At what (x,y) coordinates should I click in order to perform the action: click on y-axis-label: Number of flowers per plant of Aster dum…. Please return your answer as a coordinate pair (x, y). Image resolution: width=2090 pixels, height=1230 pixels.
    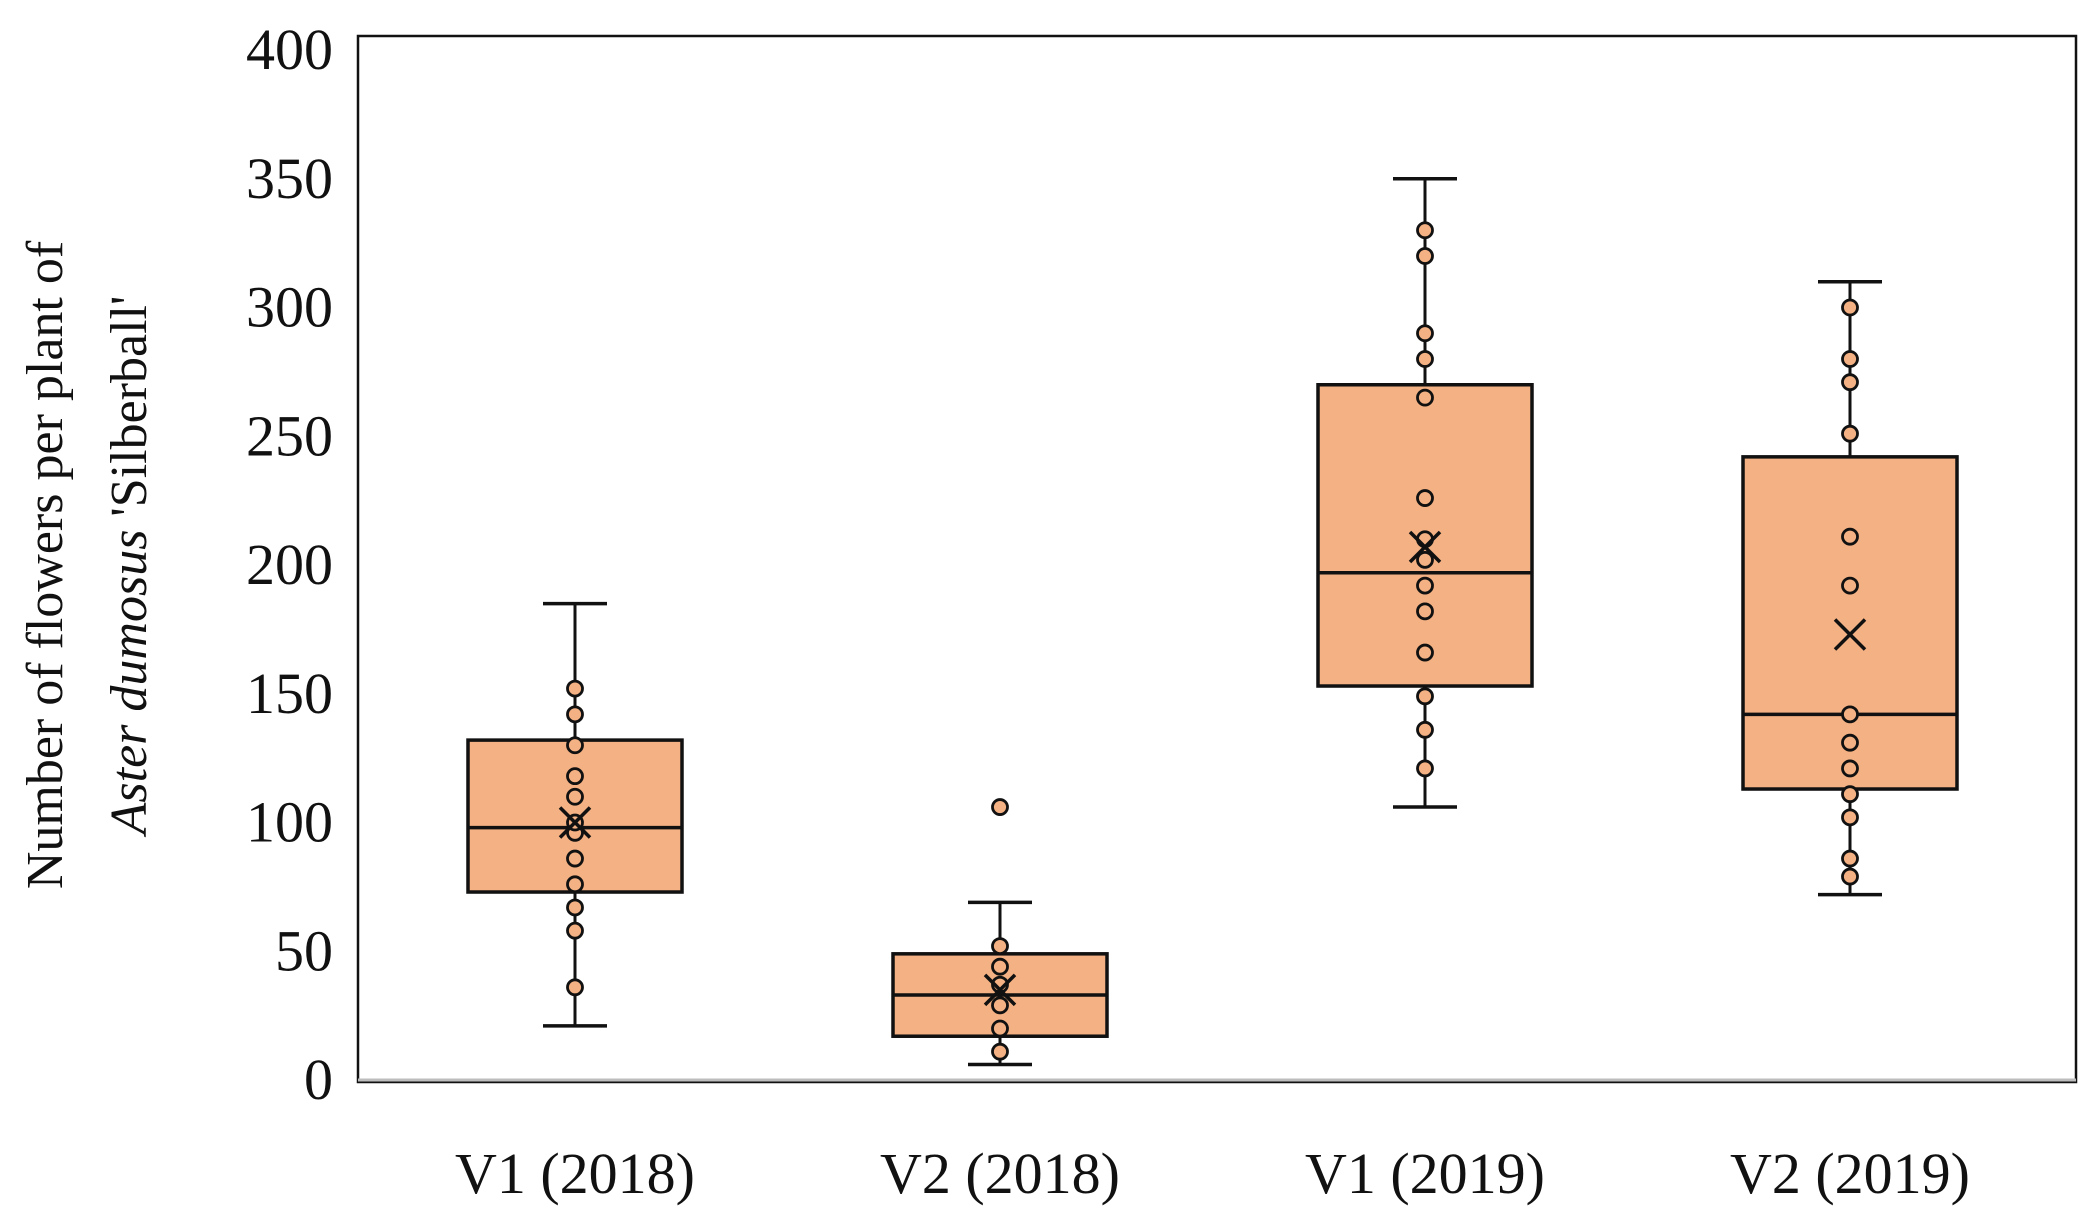
    Looking at the image, I should click on (87, 564).